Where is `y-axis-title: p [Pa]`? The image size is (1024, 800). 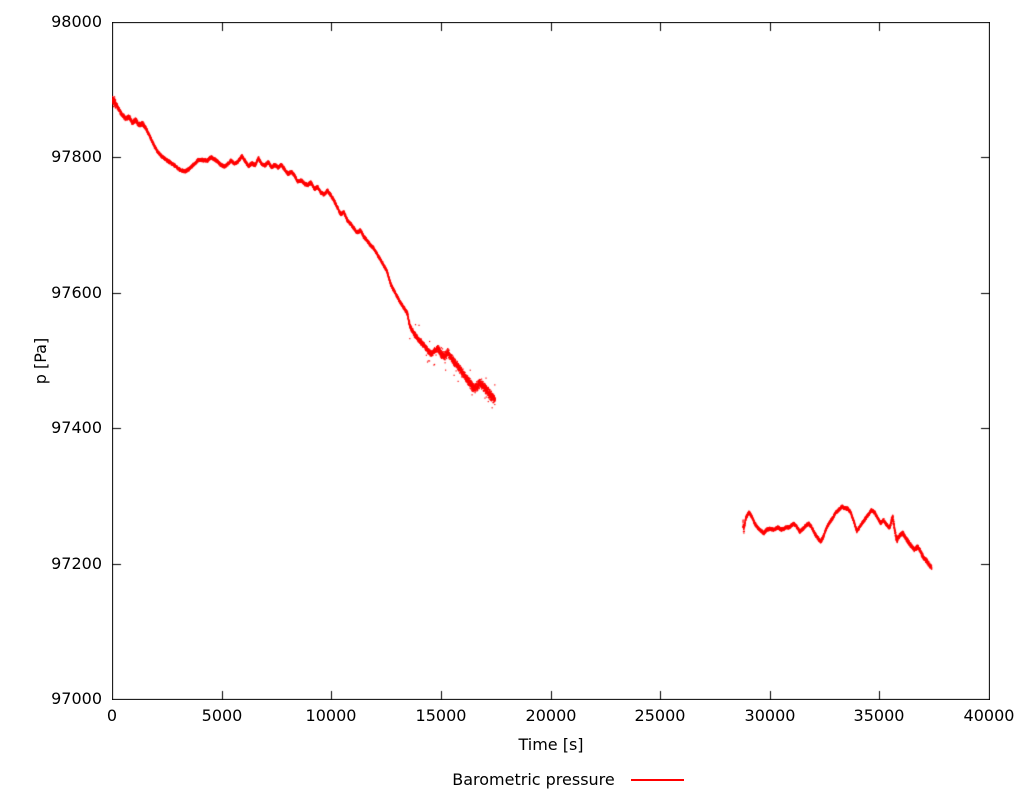
y-axis-title: p [Pa] is located at coordinates (40, 361).